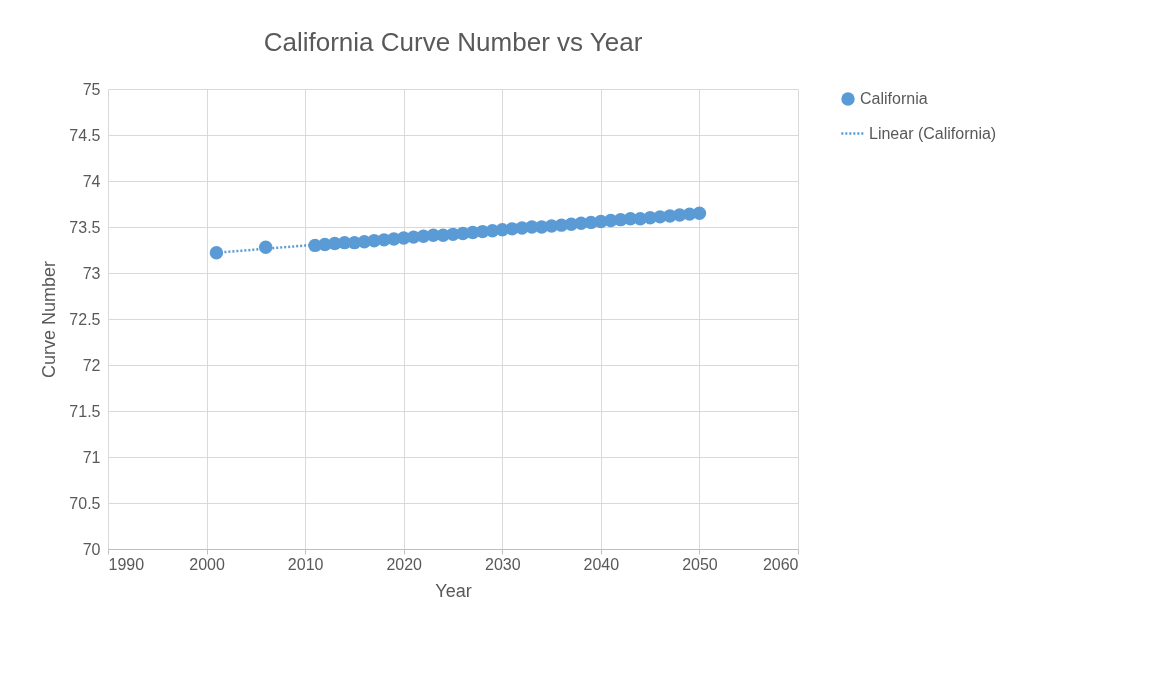 The width and height of the screenshot is (1165, 681). What do you see at coordinates (601, 564) in the screenshot?
I see `x-tick-label: 2040` at bounding box center [601, 564].